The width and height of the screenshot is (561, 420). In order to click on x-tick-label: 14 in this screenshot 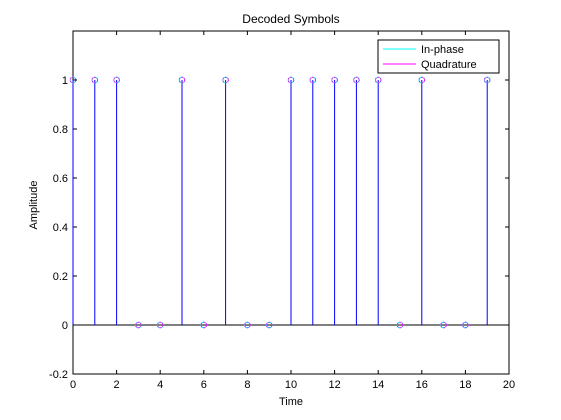, I will do `click(378, 385)`.